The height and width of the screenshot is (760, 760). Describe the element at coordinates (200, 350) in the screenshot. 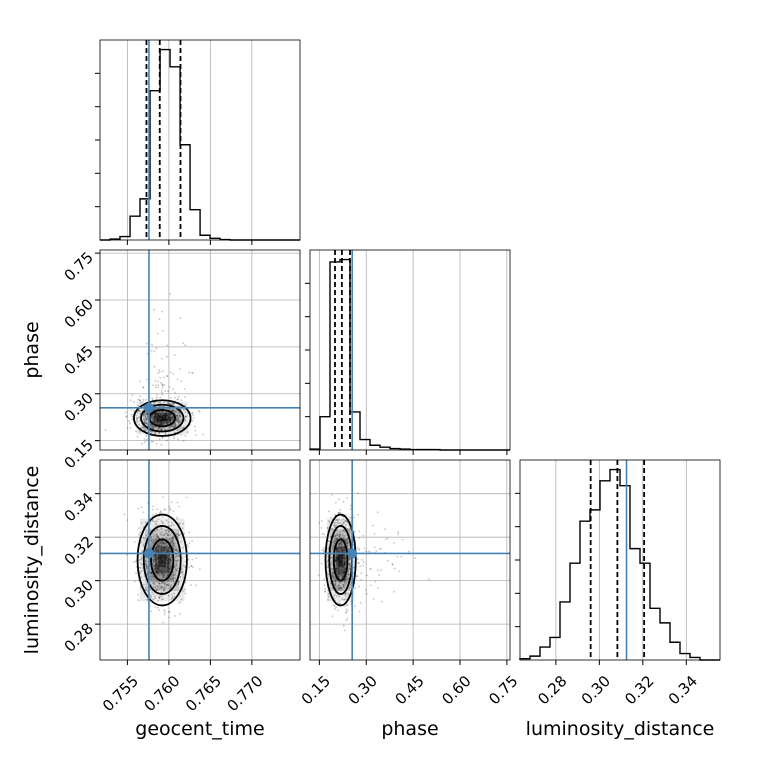

I see `panel-frame` at that location.